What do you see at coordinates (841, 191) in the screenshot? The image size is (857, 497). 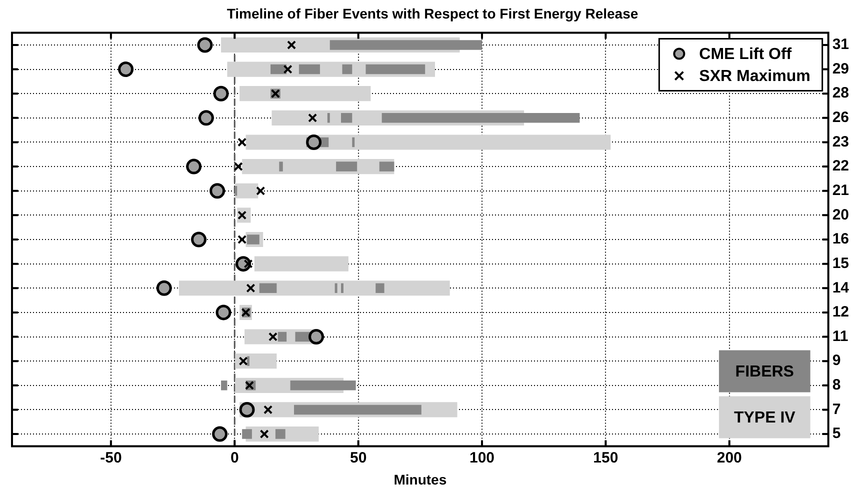 I see `y-tick-label: 21` at bounding box center [841, 191].